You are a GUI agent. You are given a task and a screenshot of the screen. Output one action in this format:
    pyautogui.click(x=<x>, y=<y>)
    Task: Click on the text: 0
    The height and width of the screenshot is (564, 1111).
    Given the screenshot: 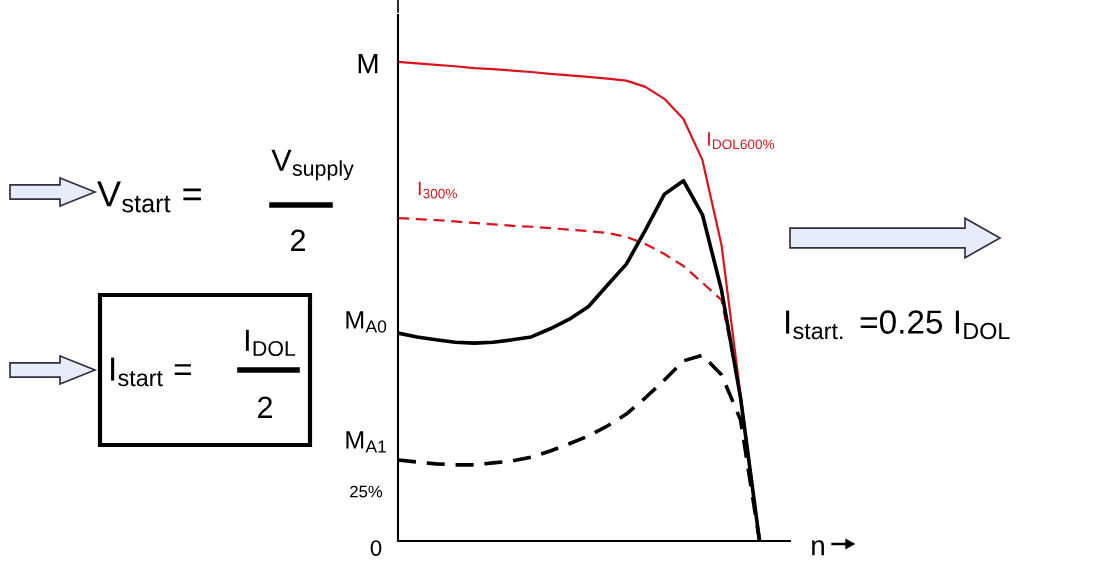 What is the action you would take?
    pyautogui.click(x=376, y=548)
    